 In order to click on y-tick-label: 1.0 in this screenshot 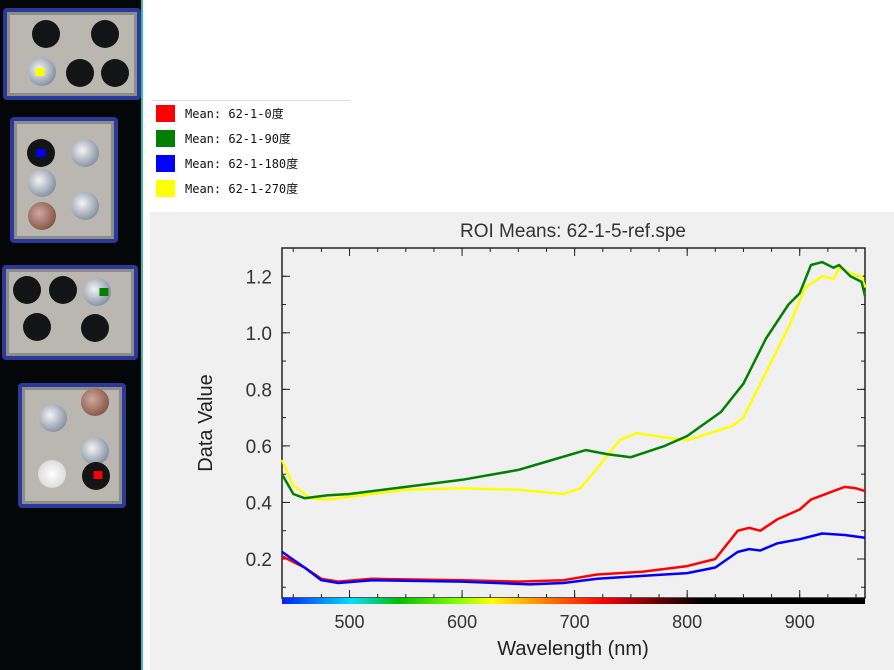, I will do `click(259, 334)`.